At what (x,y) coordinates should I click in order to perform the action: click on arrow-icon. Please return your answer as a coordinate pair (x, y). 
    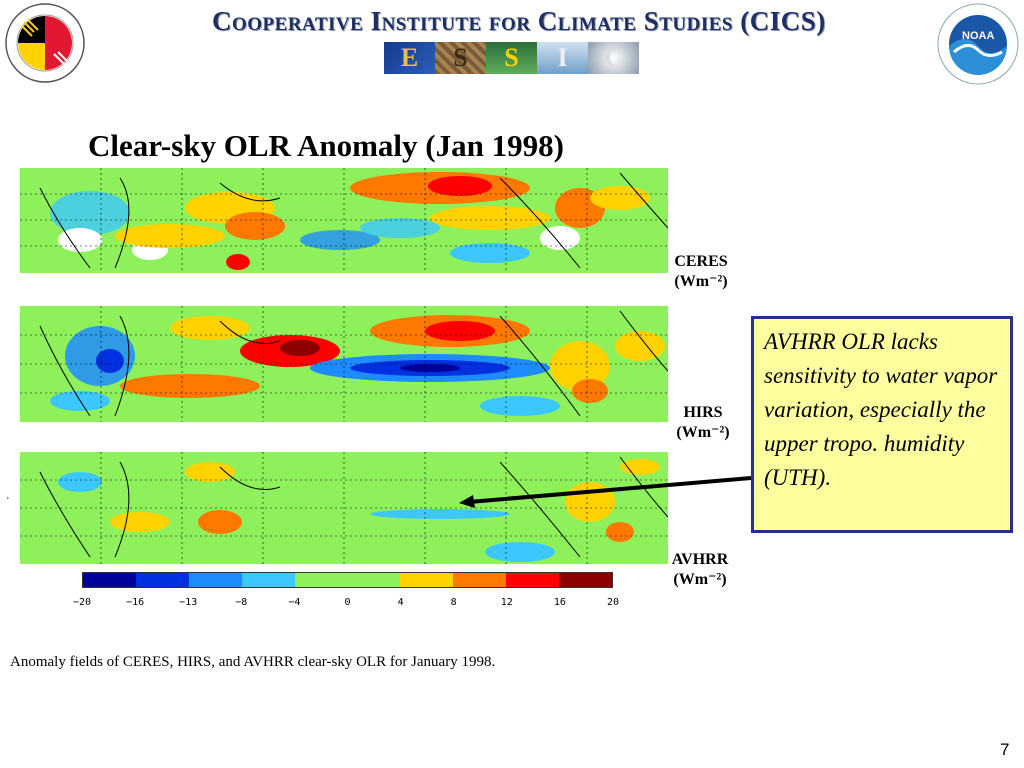
    Looking at the image, I should click on (605, 492).